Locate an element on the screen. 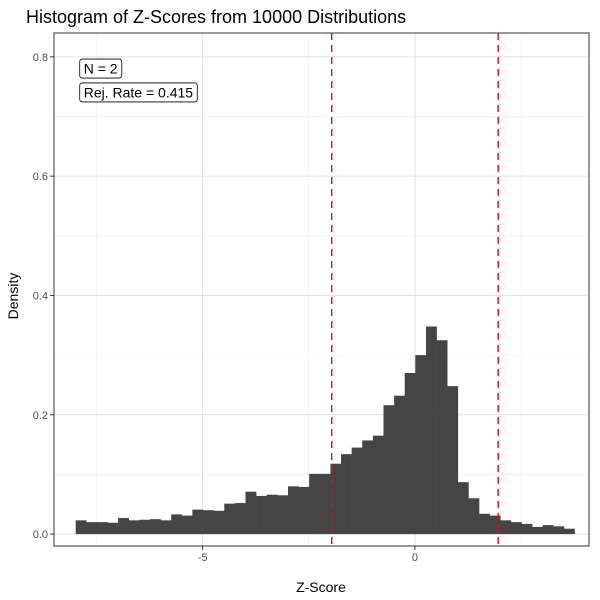 The image size is (600, 600). annotation-text: Rej. Rate = 0.415 is located at coordinates (139, 92).